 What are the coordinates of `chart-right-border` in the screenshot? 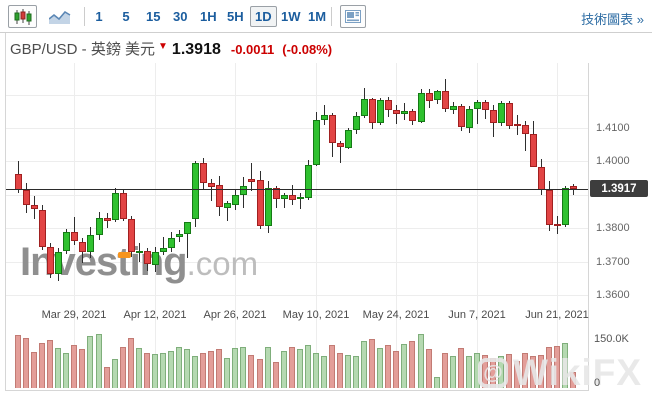 It's located at (588, 226).